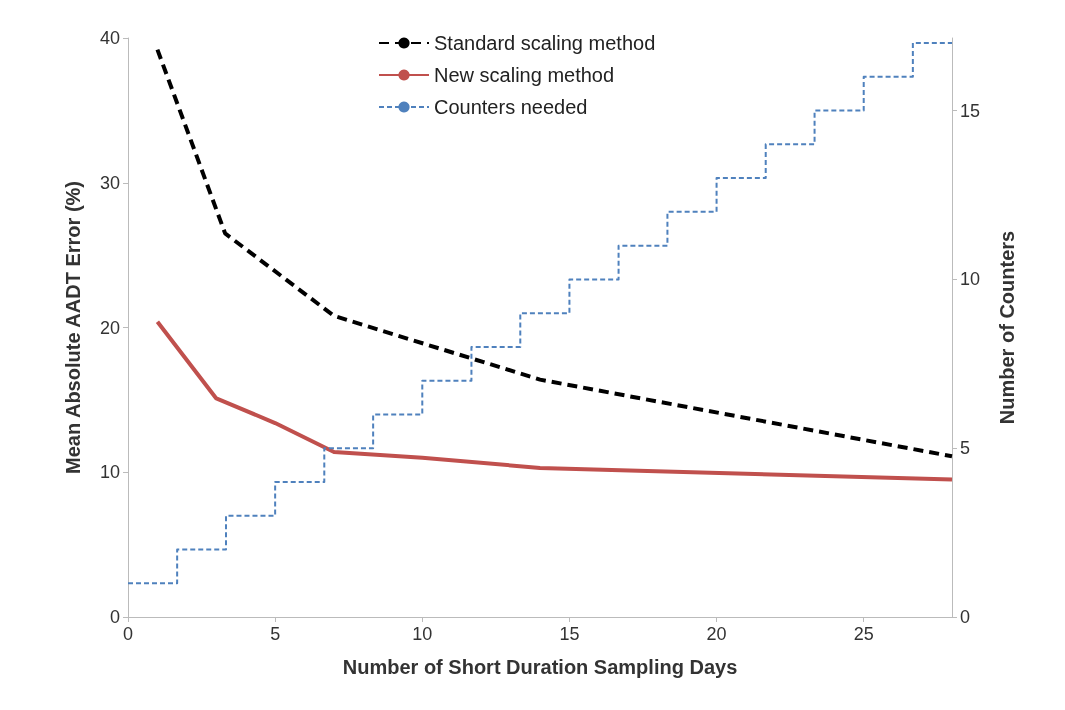 The height and width of the screenshot is (710, 1065). What do you see at coordinates (970, 110) in the screenshot?
I see `y2-tick-label: 15` at bounding box center [970, 110].